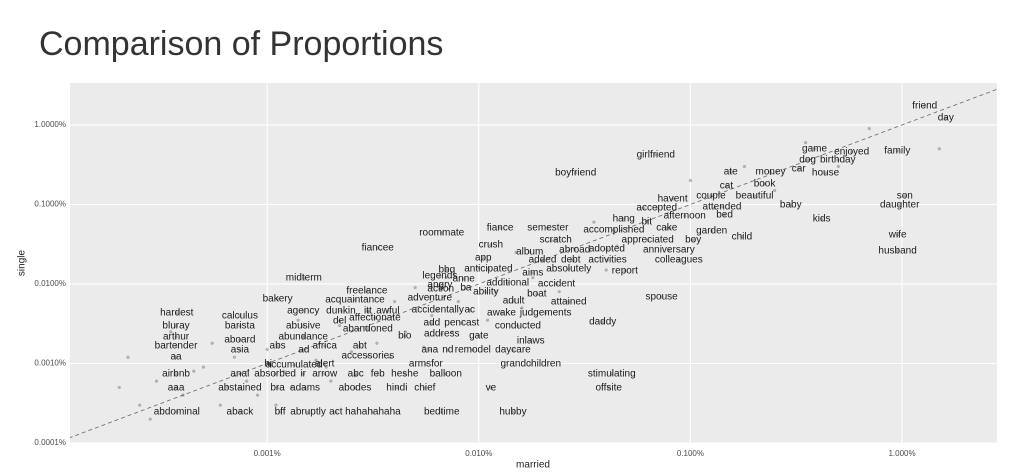 This screenshot has width=1013, height=474. I want to click on x-axis-label: married, so click(533, 465).